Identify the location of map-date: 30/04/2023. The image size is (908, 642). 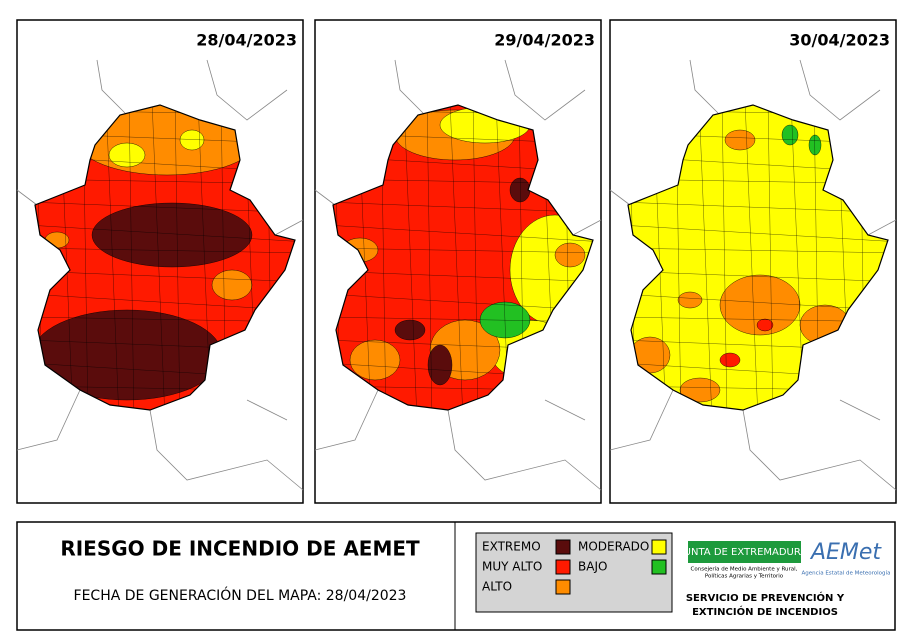
(839, 40).